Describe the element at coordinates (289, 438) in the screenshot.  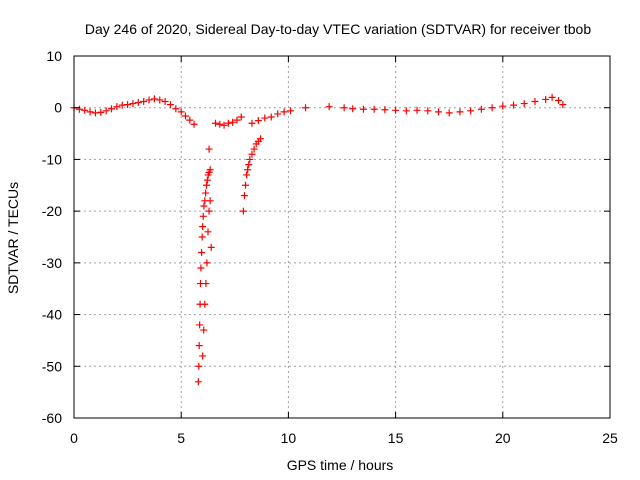
I see `x-tick-label: 10` at that location.